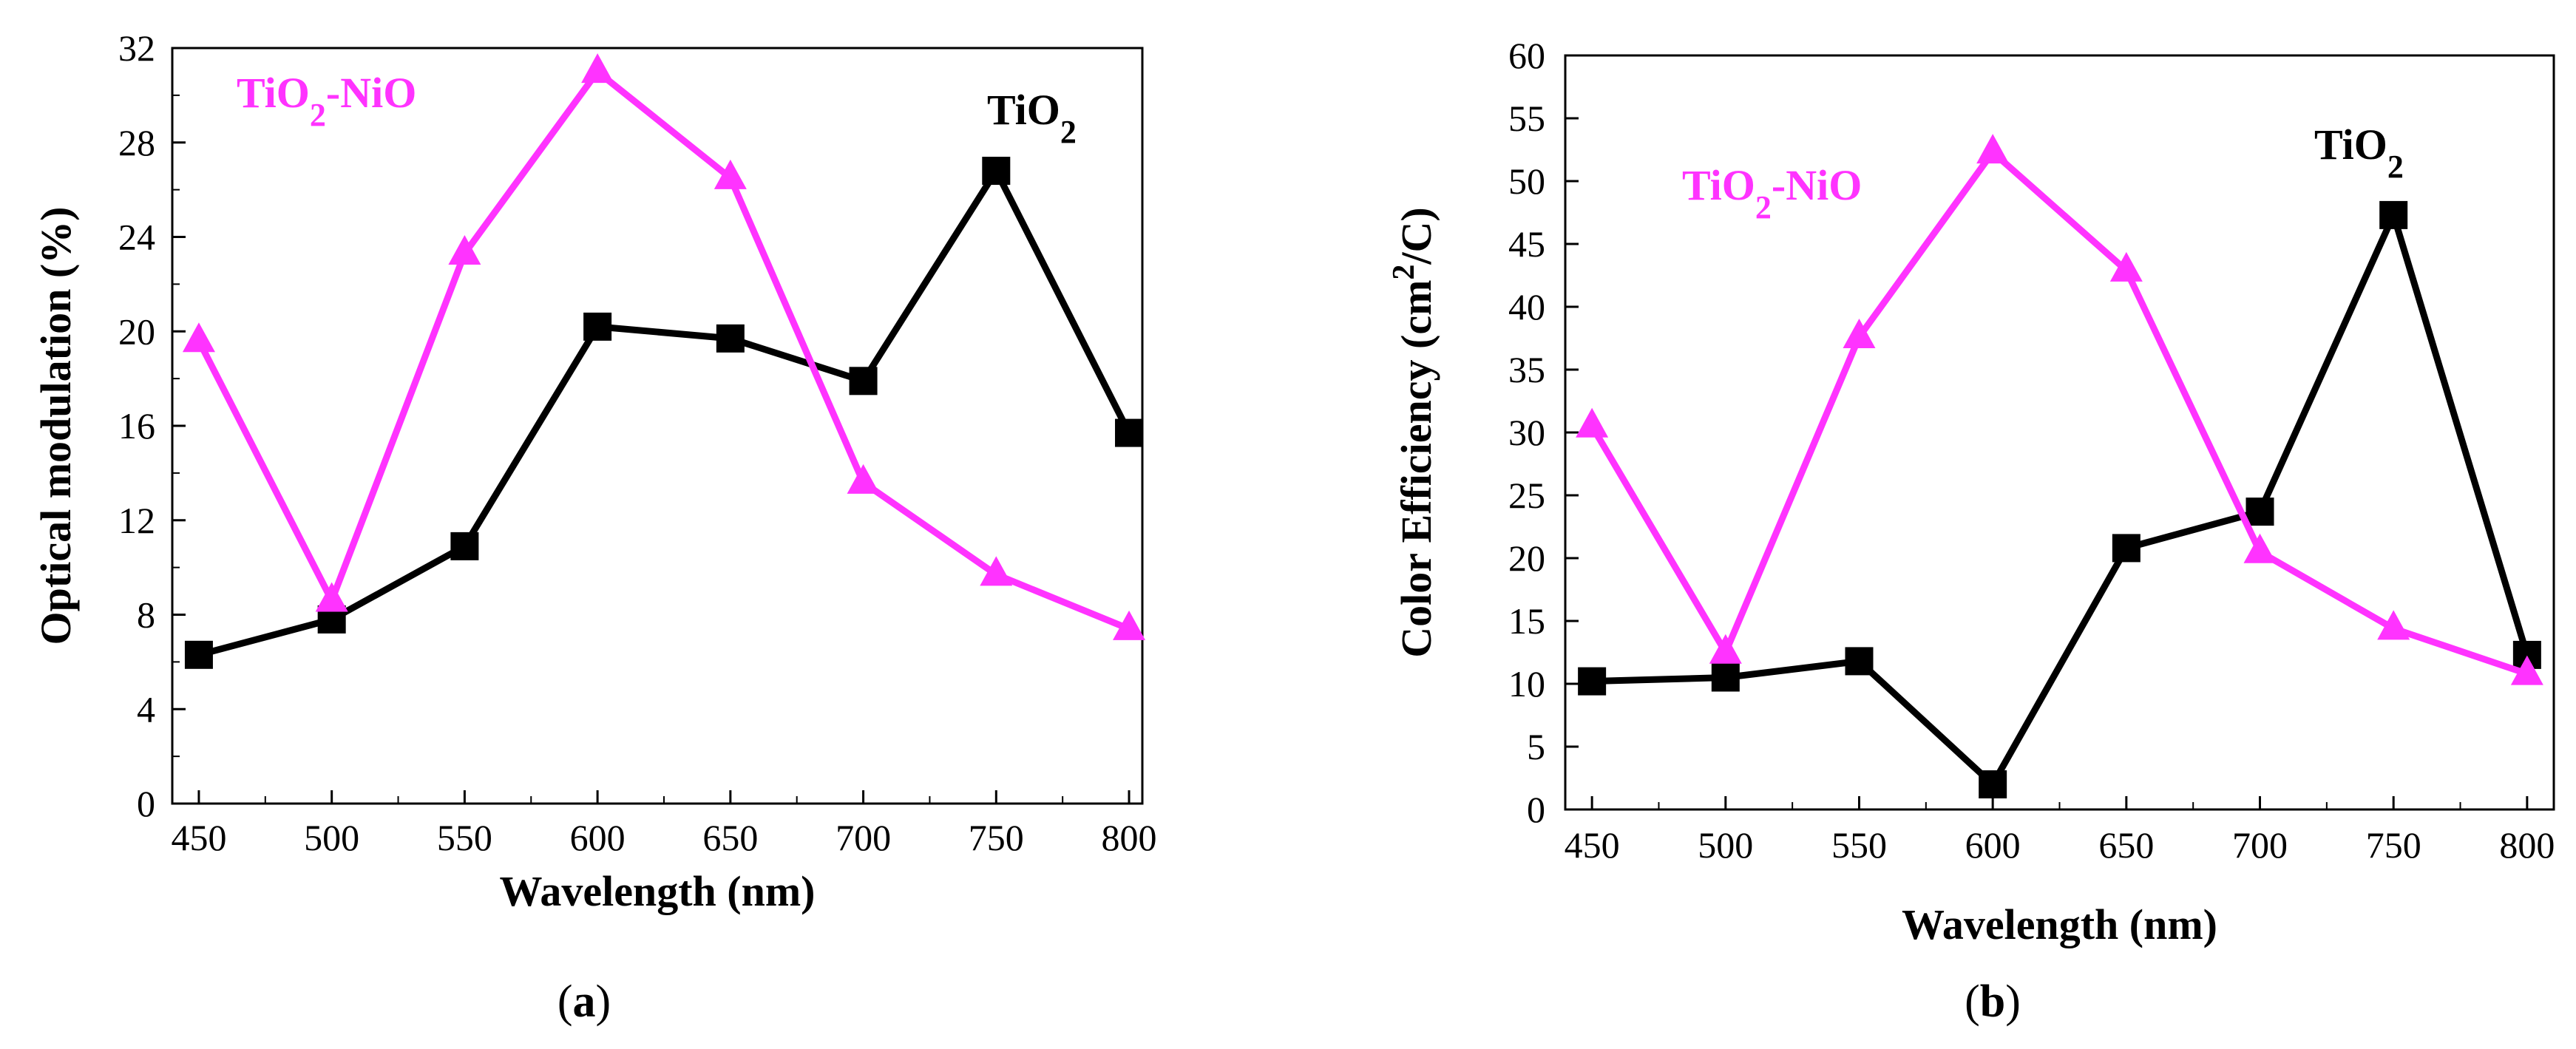  Describe the element at coordinates (1526, 495) in the screenshot. I see `y-tick-label: 25` at that location.